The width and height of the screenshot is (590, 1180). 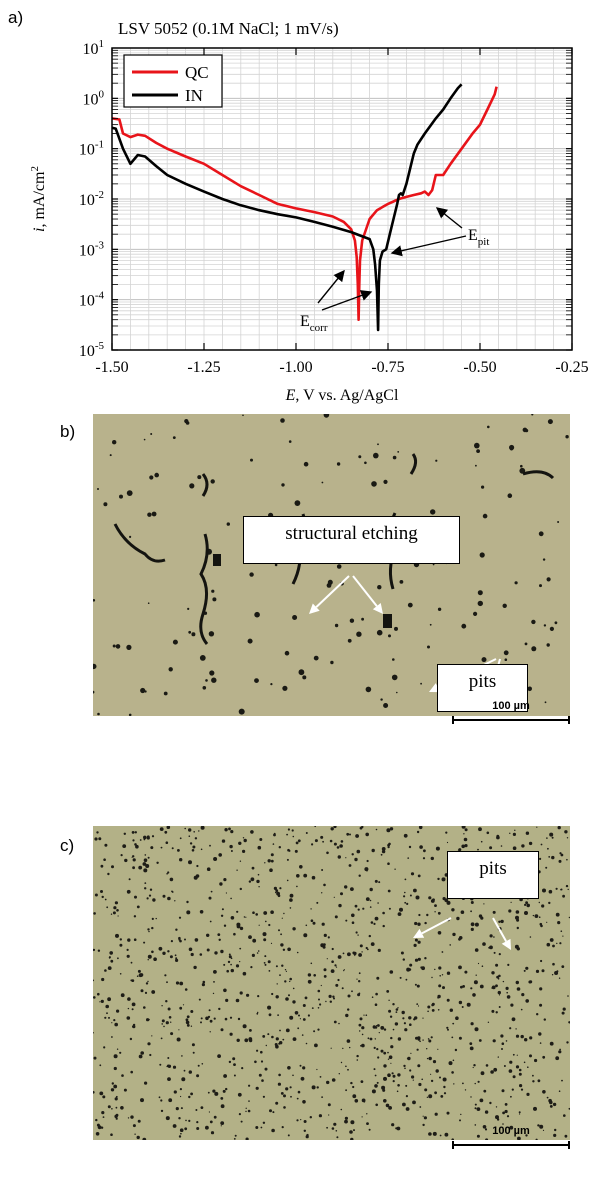 I want to click on series-in-line, so click(x=287, y=207).